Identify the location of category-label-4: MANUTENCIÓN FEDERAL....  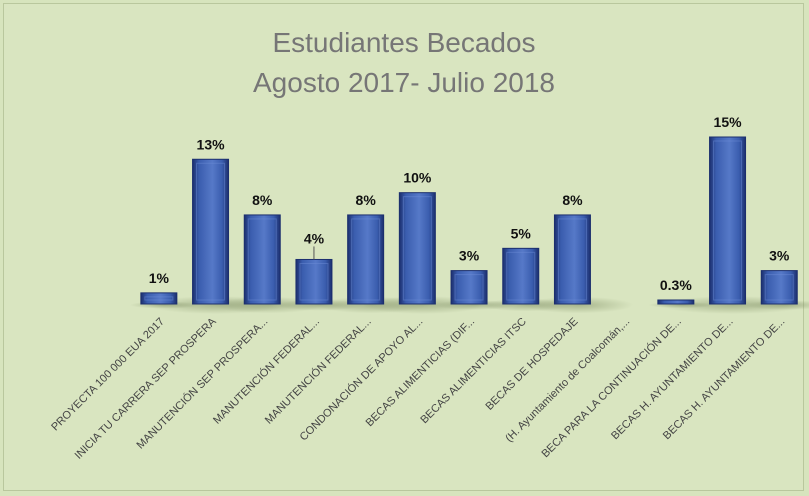
(266, 371).